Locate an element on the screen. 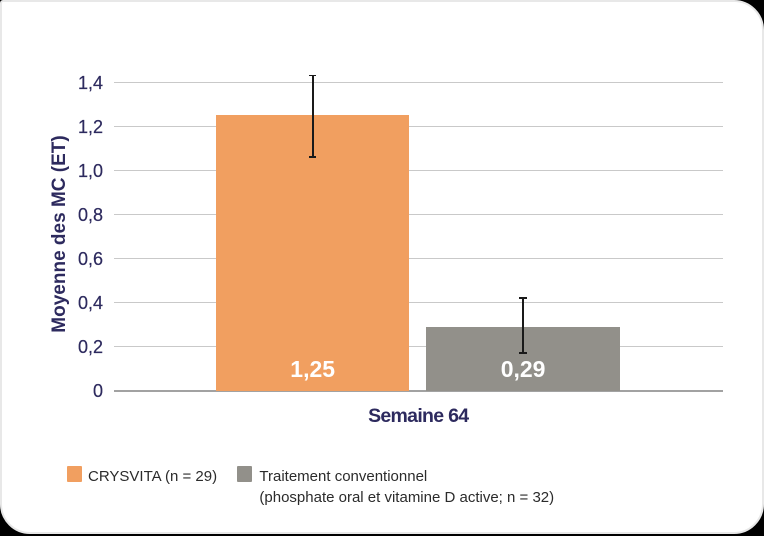  legend-swatch-conventional is located at coordinates (244, 474).